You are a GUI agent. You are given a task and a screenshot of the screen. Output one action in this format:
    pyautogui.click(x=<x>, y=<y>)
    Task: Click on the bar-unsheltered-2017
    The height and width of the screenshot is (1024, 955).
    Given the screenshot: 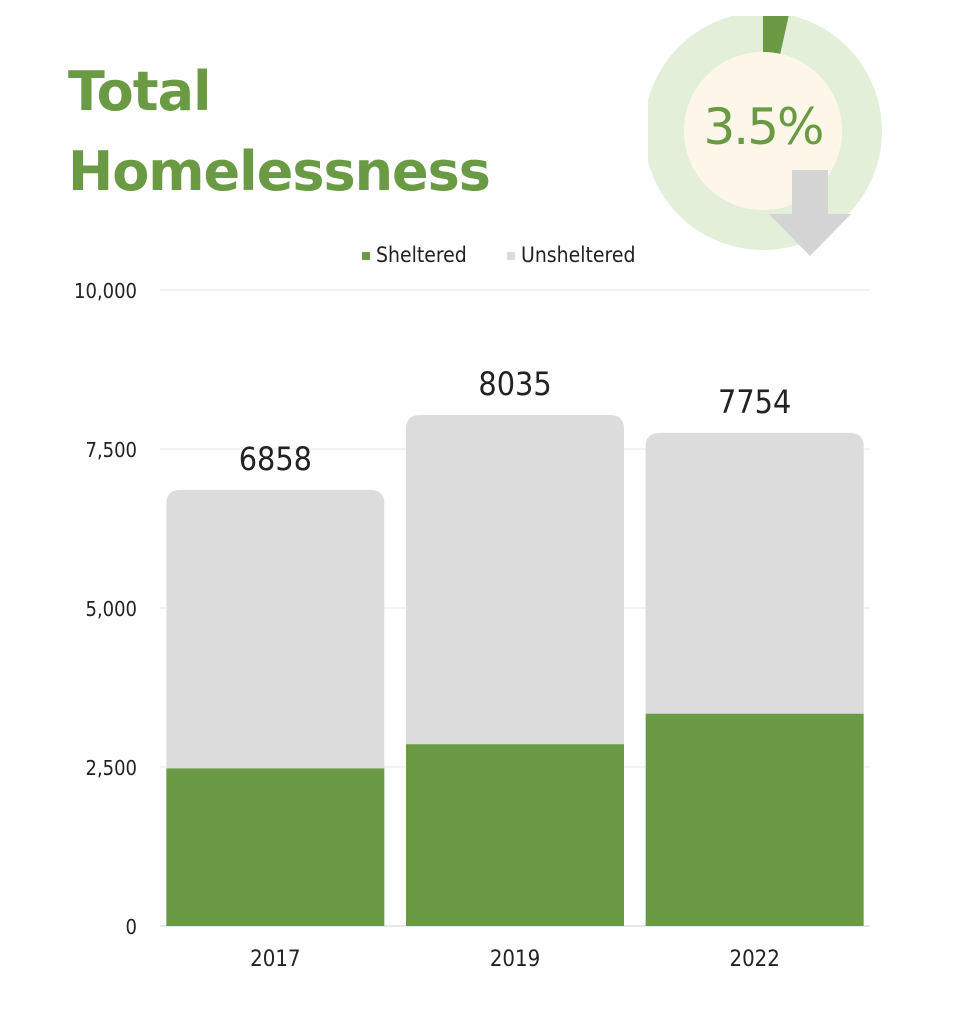 What is the action you would take?
    pyautogui.click(x=275, y=629)
    